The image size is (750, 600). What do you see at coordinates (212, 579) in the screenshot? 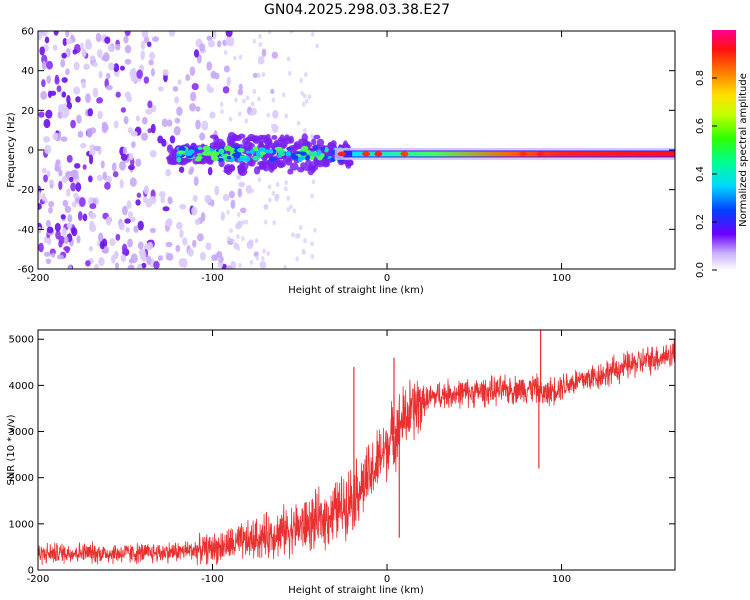
I see `x-tick-label: -100` at bounding box center [212, 579].